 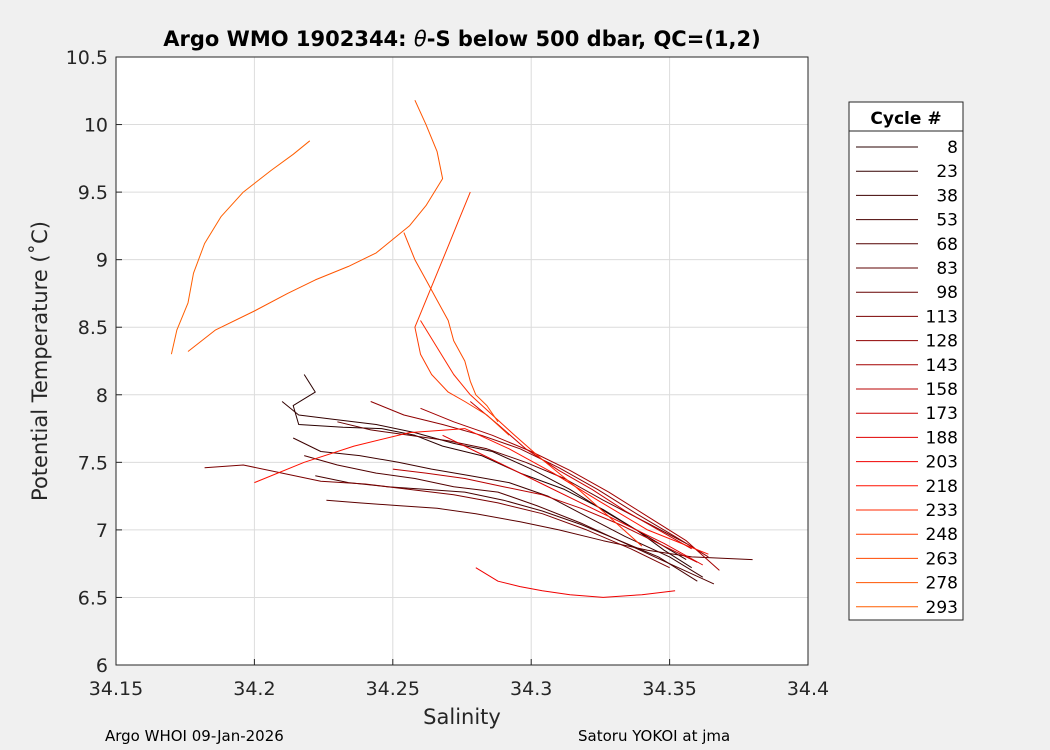 What do you see at coordinates (942, 487) in the screenshot?
I see `legend-label: 218` at bounding box center [942, 487].